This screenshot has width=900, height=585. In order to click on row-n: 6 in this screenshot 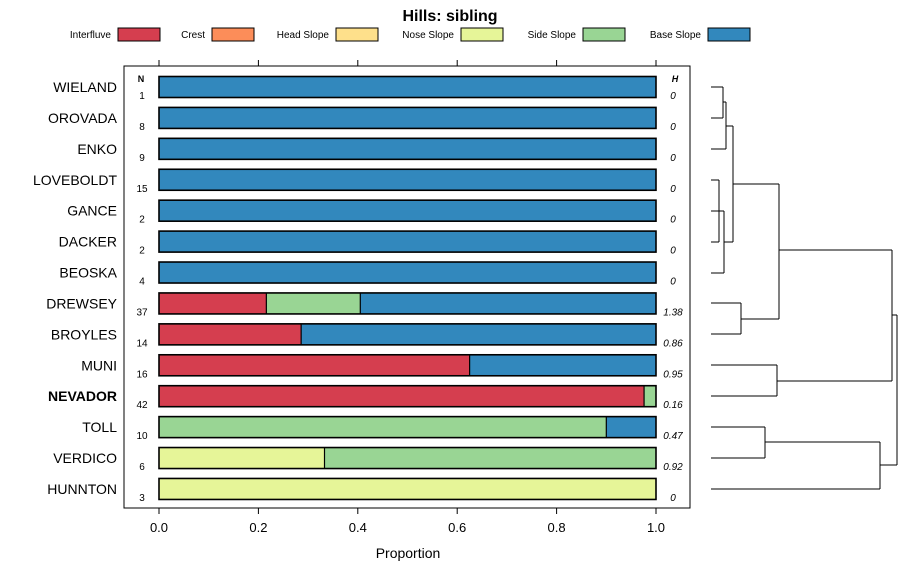, I will do `click(142, 467)`.